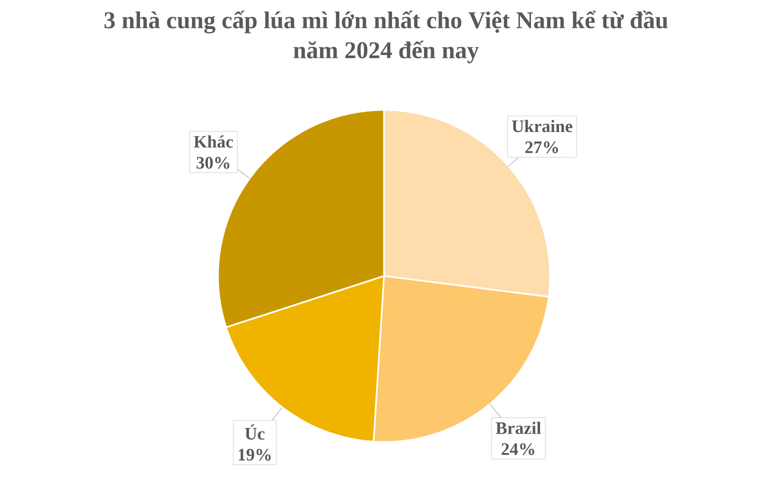  What do you see at coordinates (541, 147) in the screenshot?
I see `data-label: 27%` at bounding box center [541, 147].